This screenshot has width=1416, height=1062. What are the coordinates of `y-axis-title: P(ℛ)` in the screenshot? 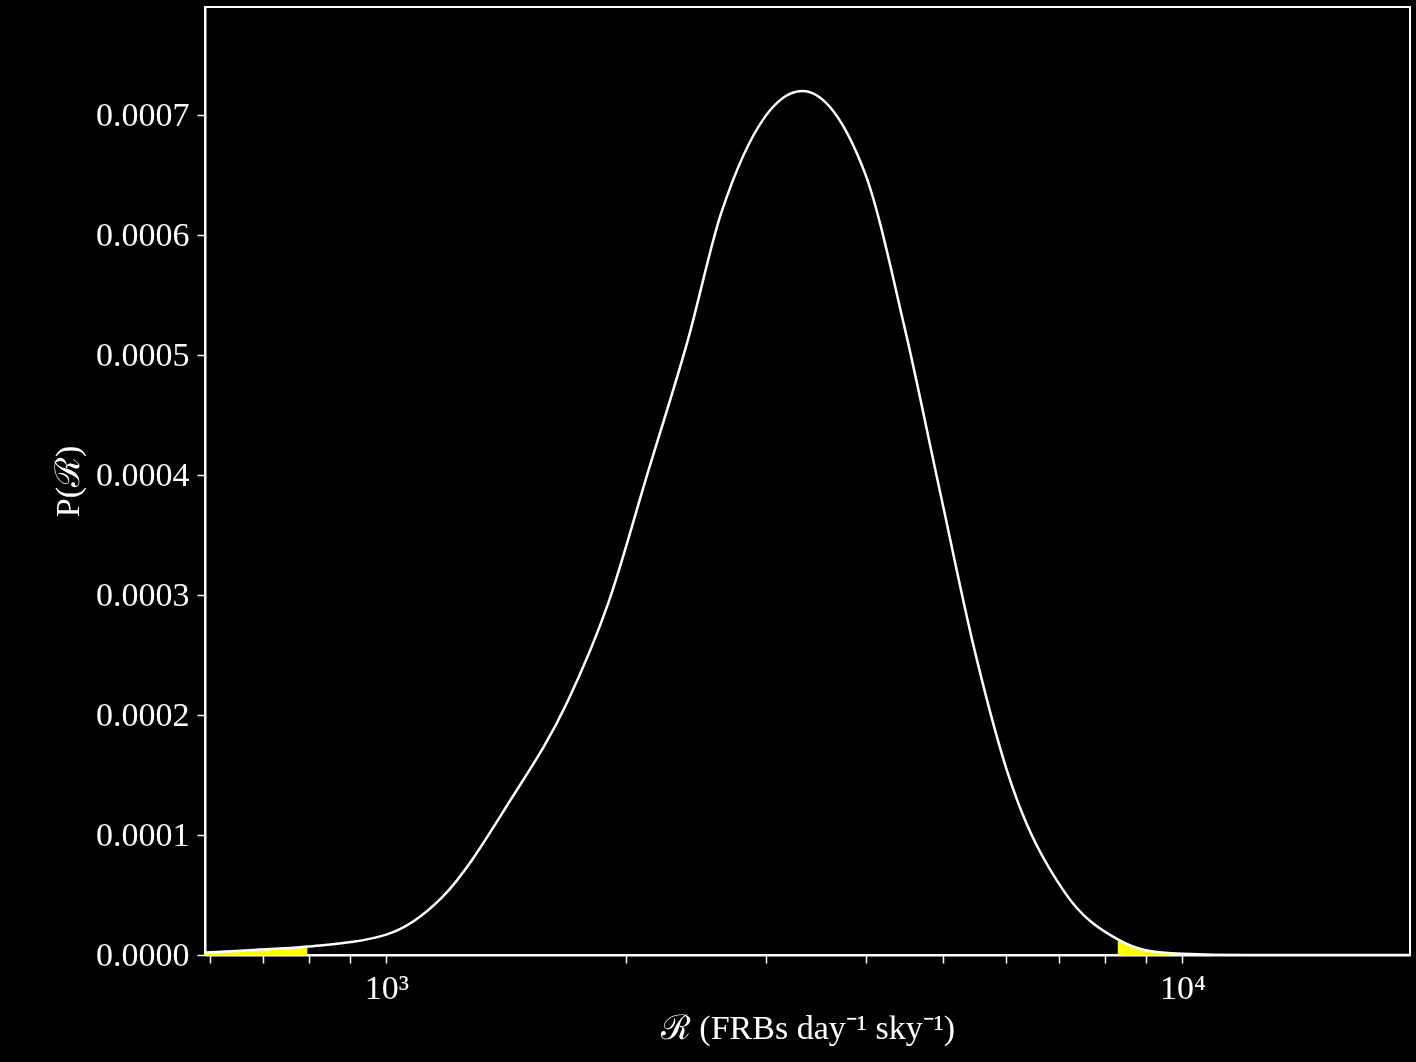 It's located at (68, 481).